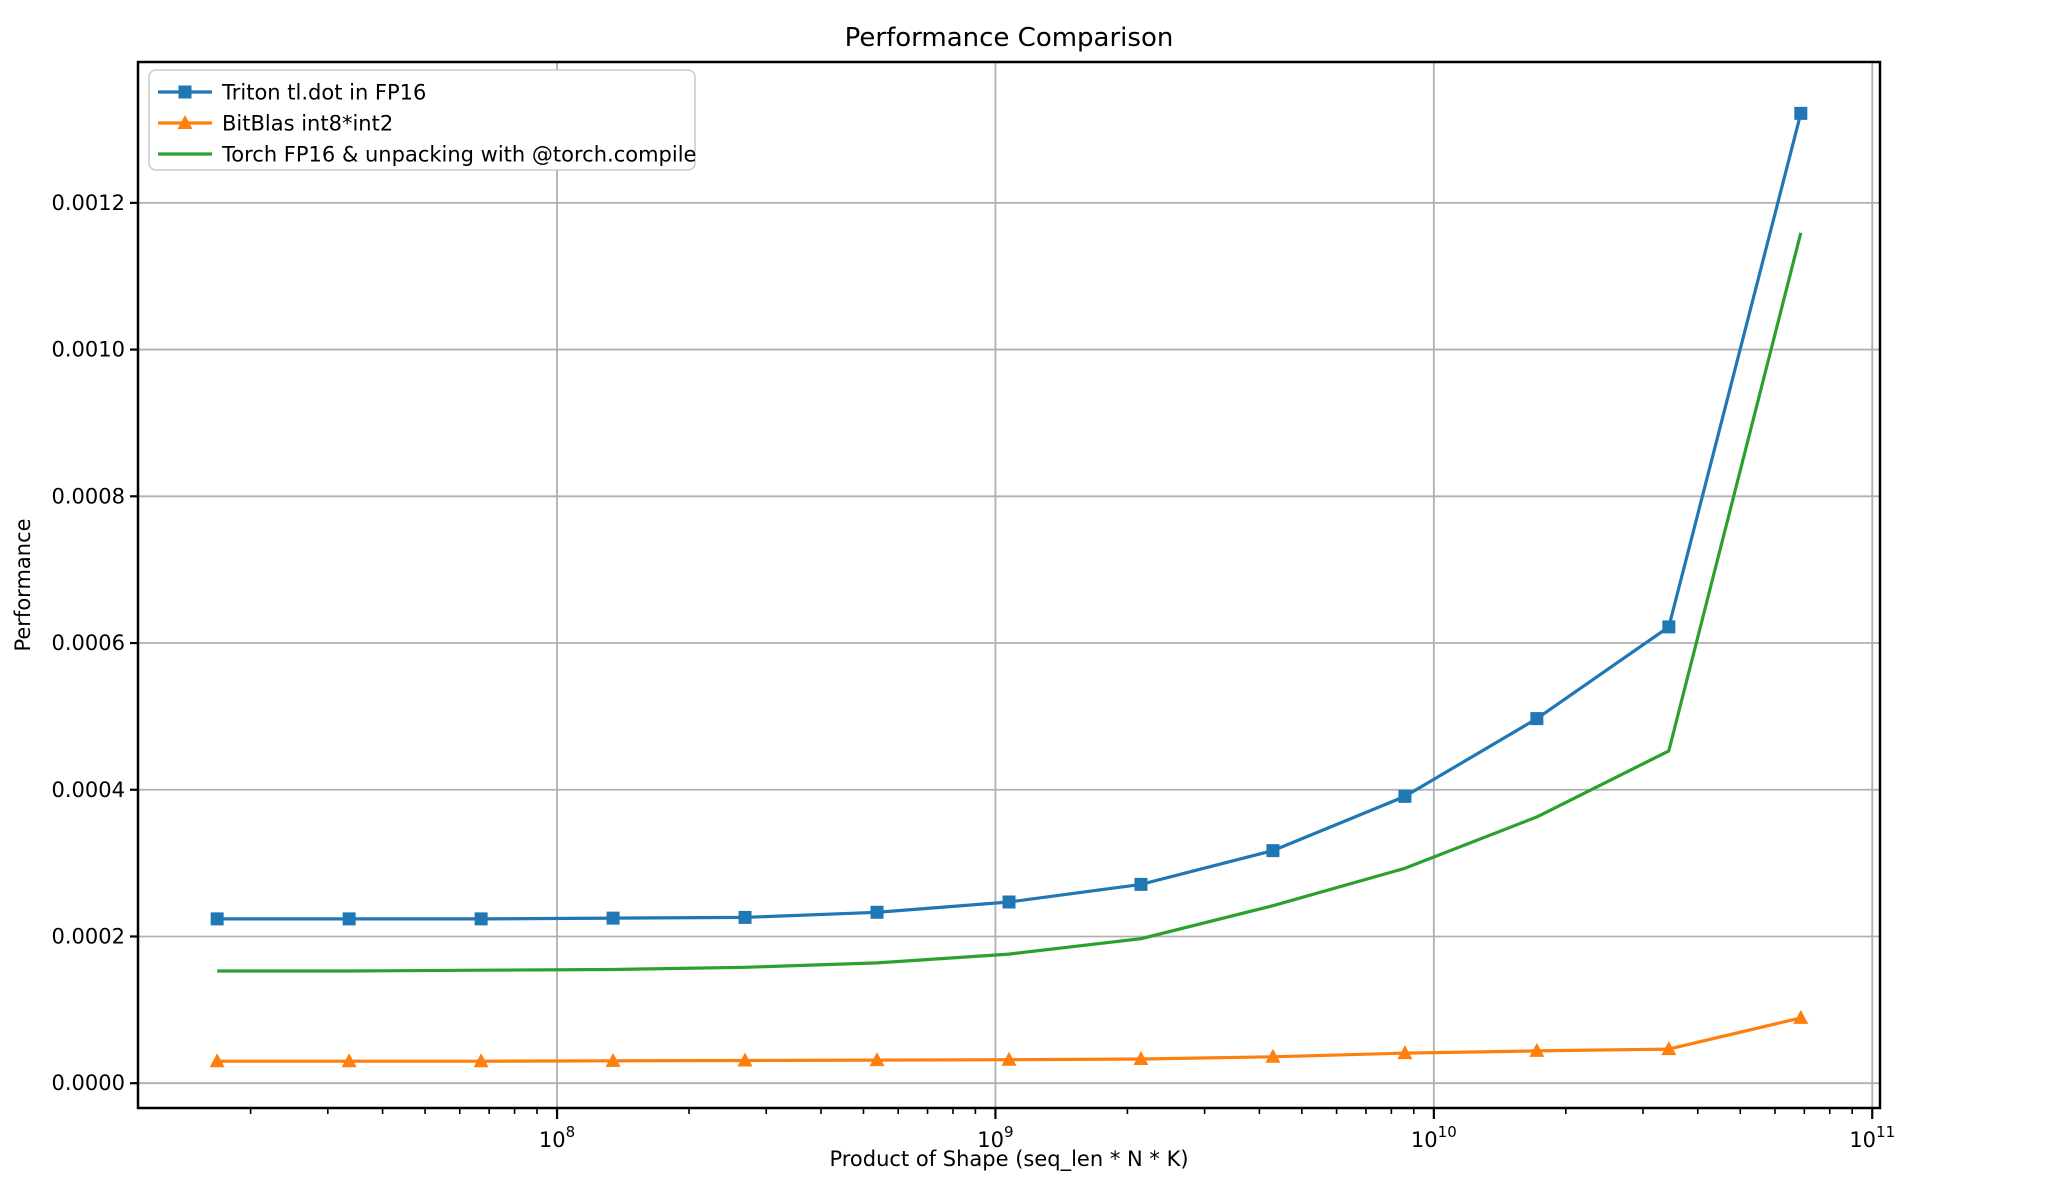 The image size is (2047, 1187). I want to click on x-tick-label: 1011, so click(1872, 1137).